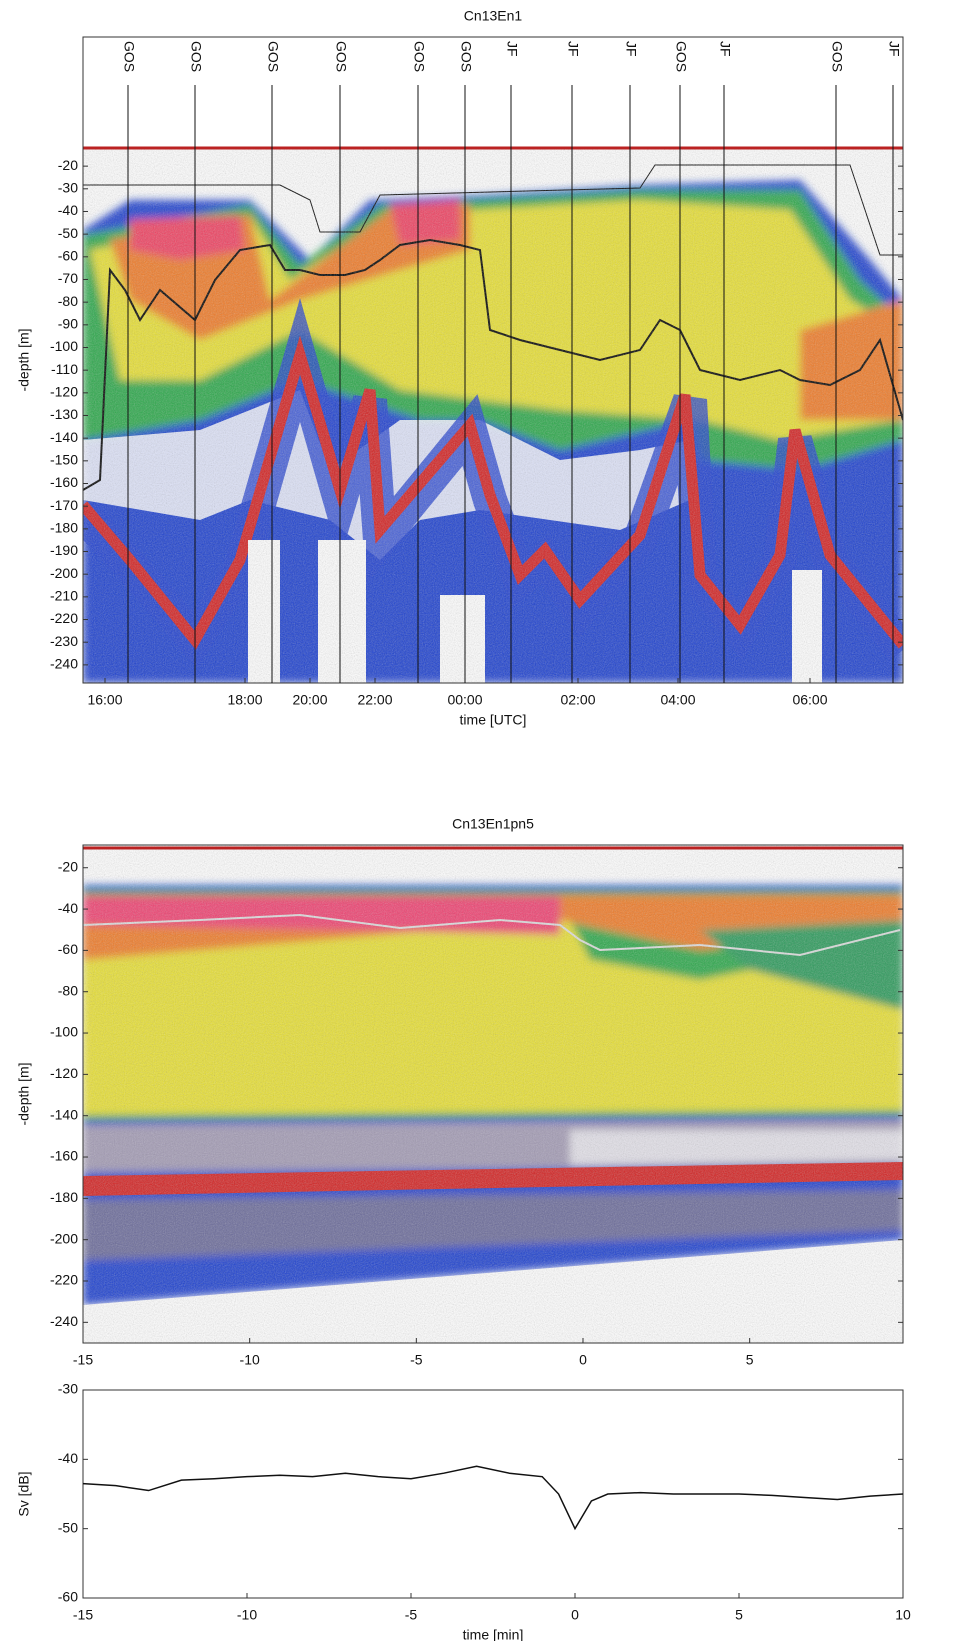 The image size is (960, 1641). Describe the element at coordinates (64, 460) in the screenshot. I see `y-tick-label: -150` at that location.